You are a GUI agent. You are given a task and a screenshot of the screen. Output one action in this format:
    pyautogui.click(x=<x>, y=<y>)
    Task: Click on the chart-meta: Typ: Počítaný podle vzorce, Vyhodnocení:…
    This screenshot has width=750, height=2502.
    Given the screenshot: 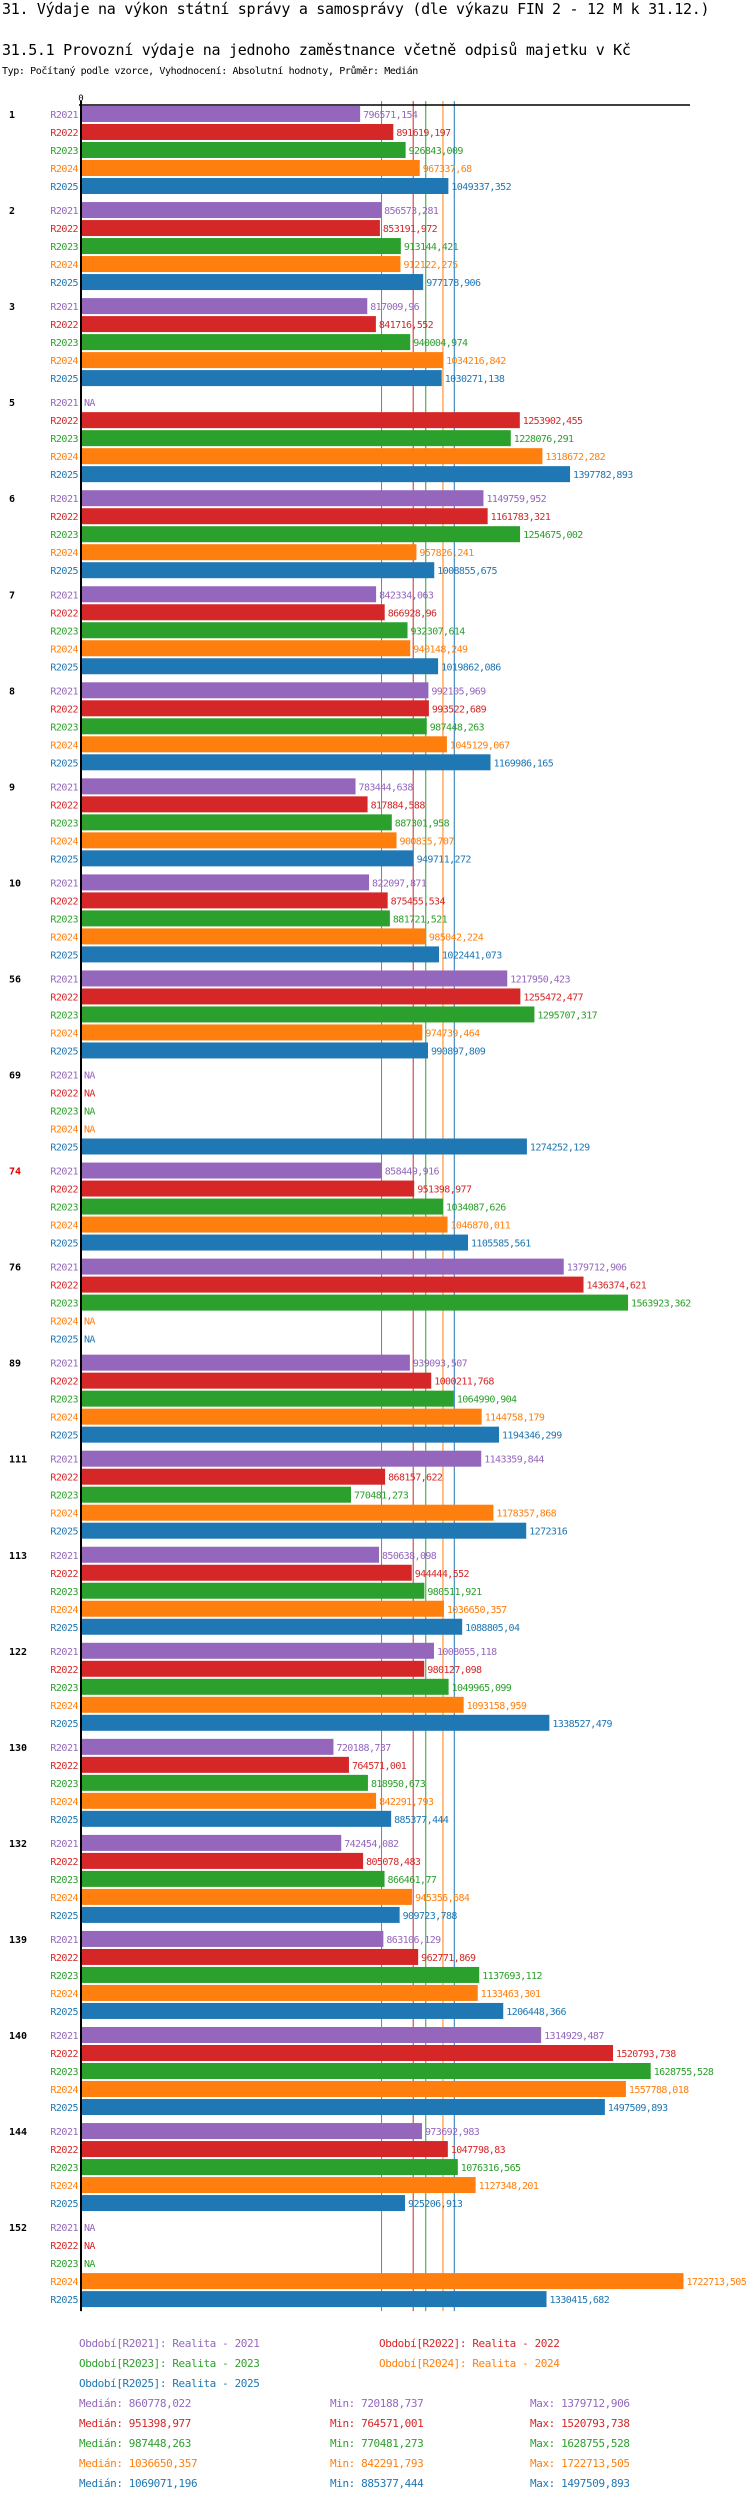 What is the action you would take?
    pyautogui.click(x=210, y=71)
    